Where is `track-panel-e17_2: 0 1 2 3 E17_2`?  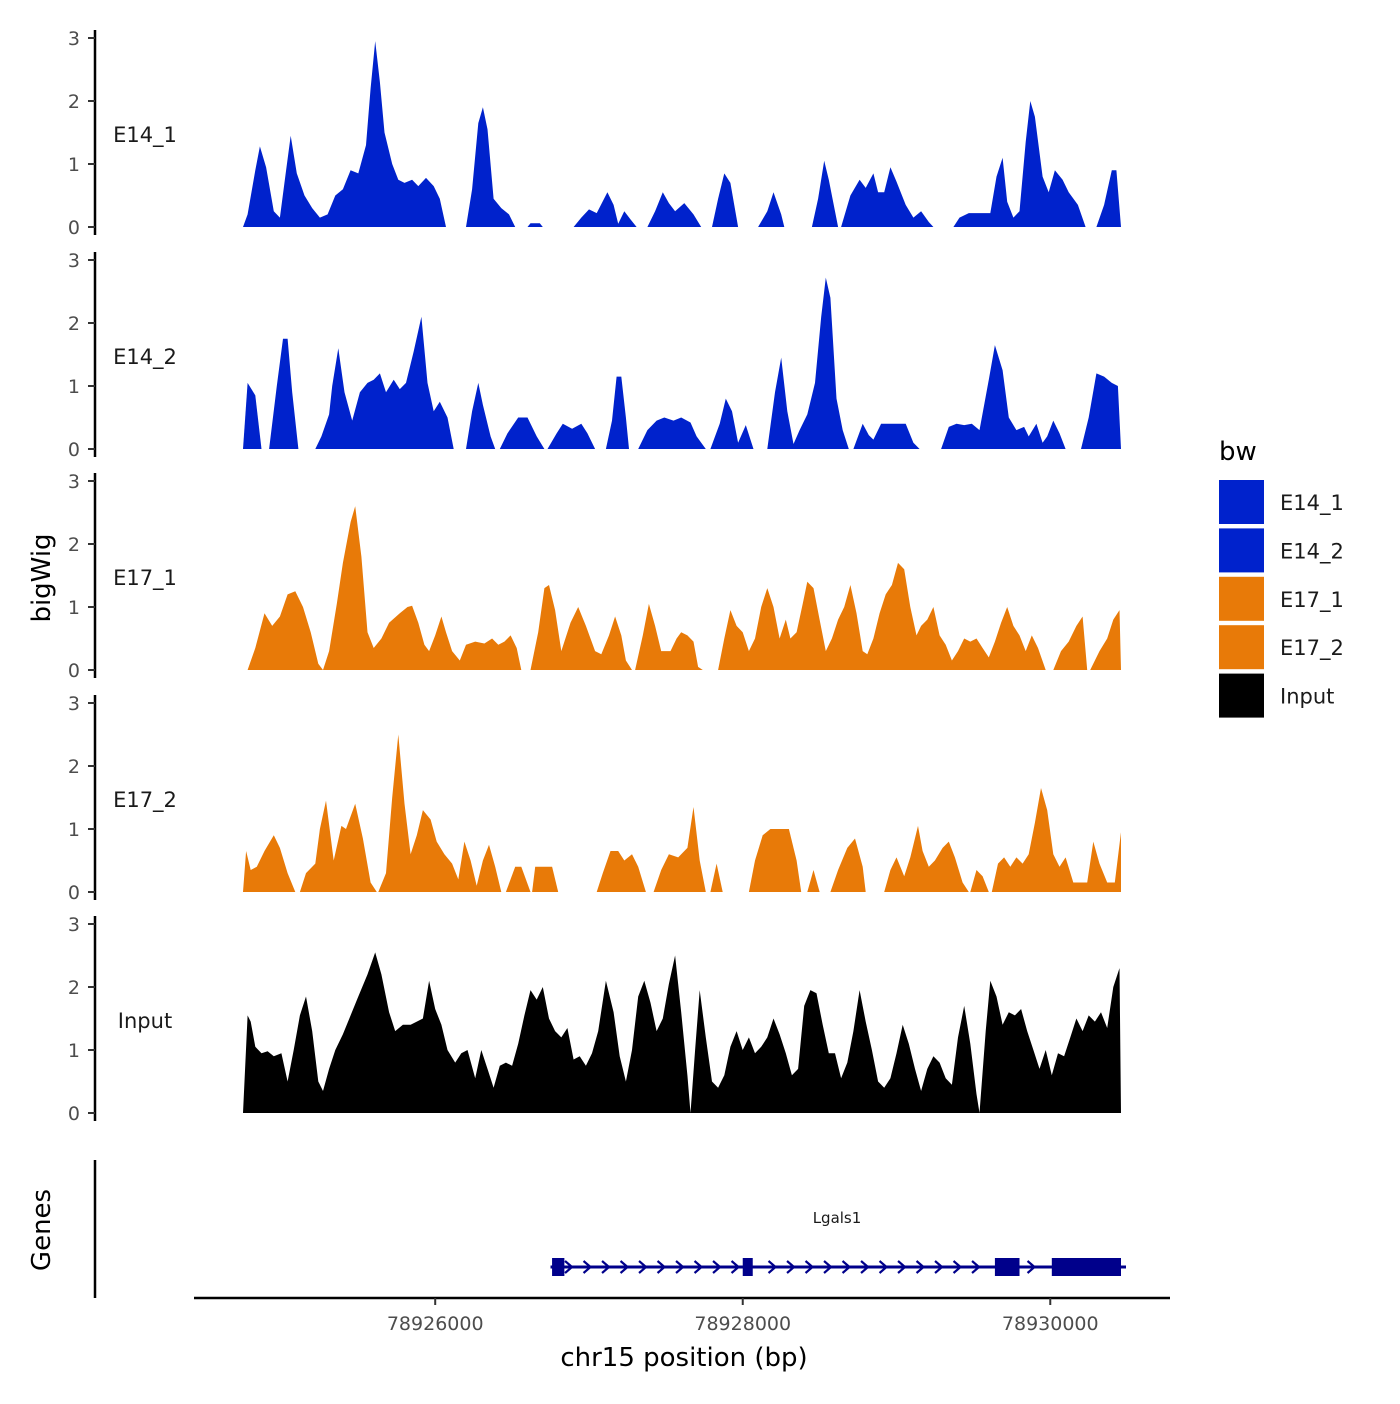 track-panel-e17_2: 0 1 2 3 E17_2 is located at coordinates (594, 798).